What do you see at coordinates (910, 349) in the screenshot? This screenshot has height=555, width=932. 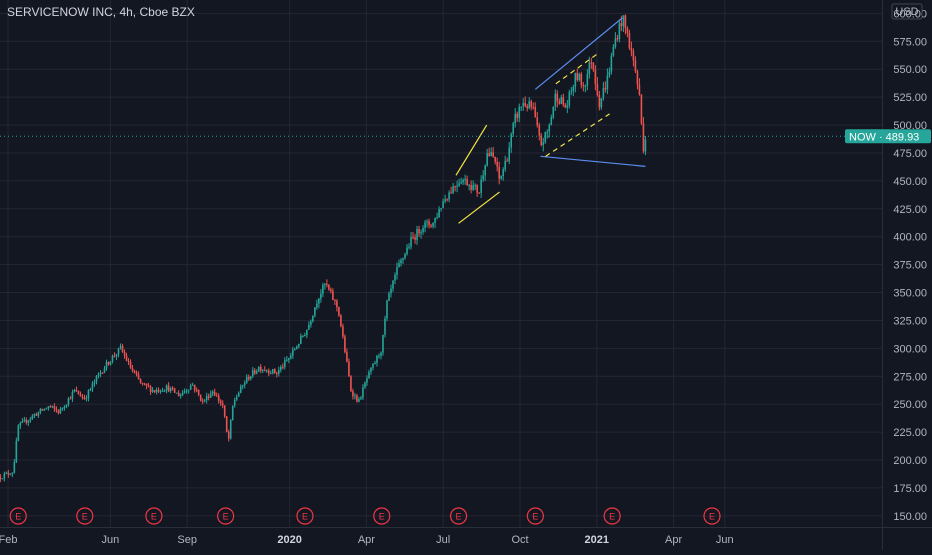 I see `y-tick-label: 300.00` at bounding box center [910, 349].